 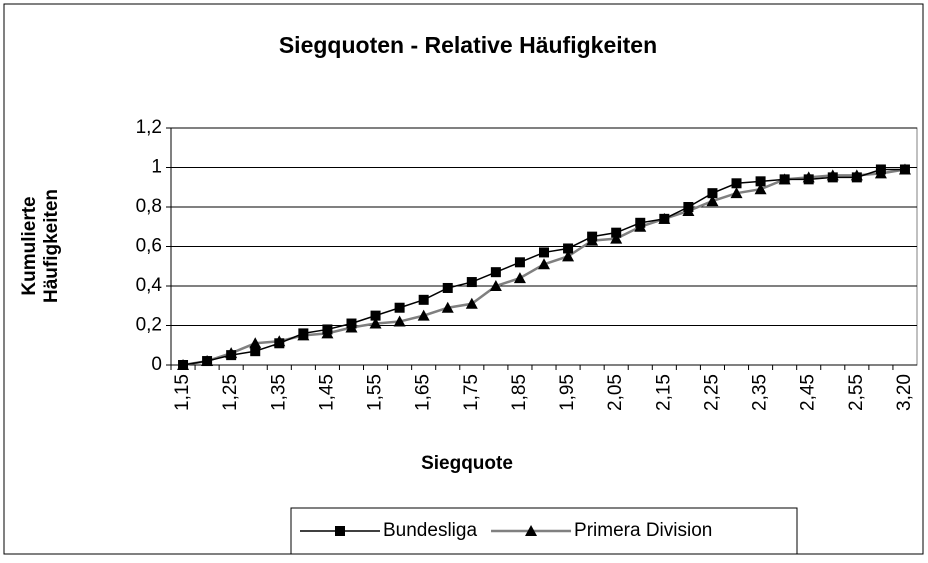 I want to click on y-tick-label: 0,6, so click(x=149, y=246).